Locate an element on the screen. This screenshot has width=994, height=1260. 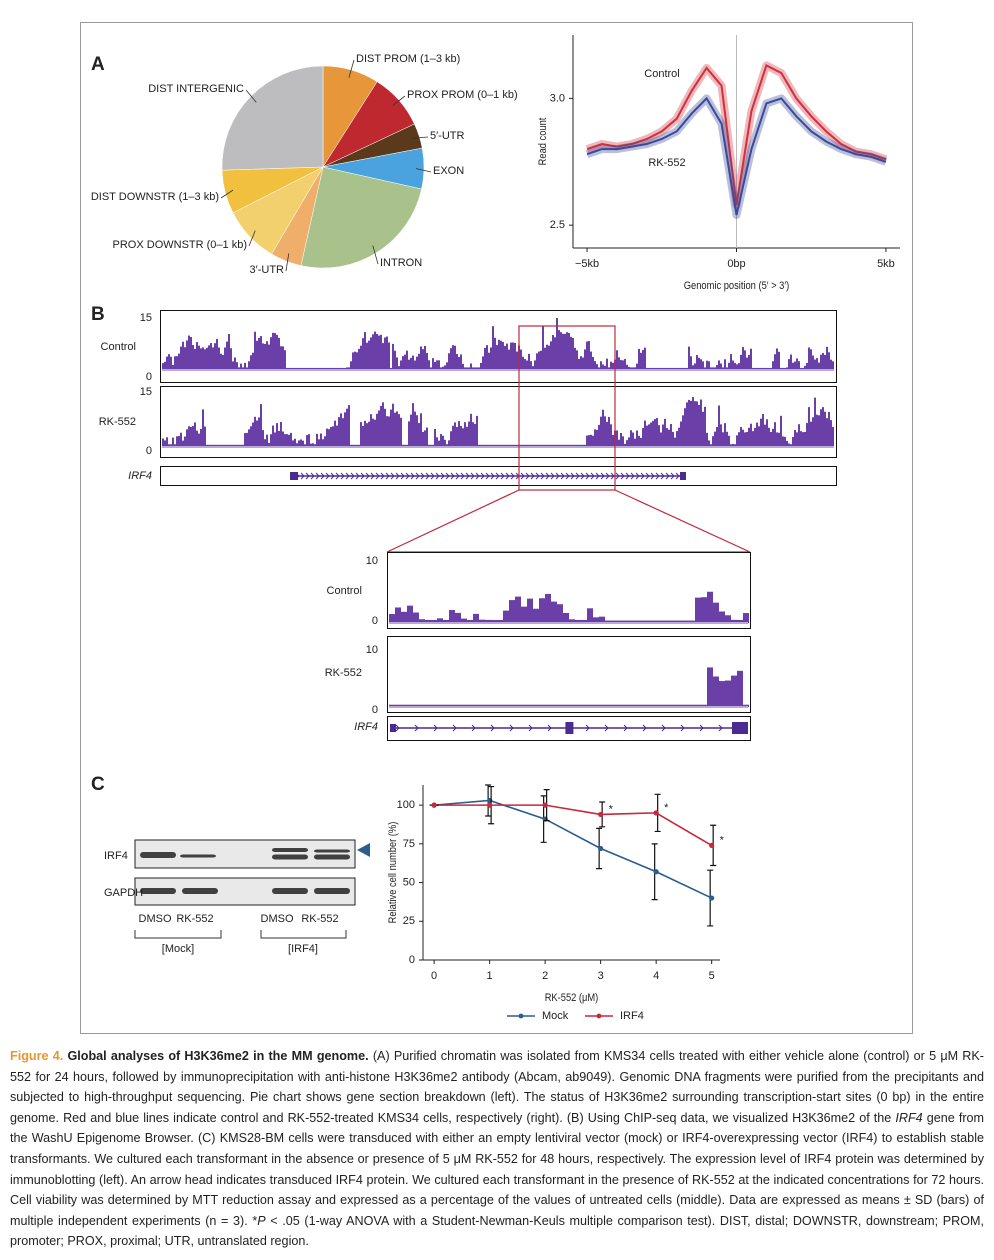
x-tick-label: 0bp is located at coordinates (736, 264).